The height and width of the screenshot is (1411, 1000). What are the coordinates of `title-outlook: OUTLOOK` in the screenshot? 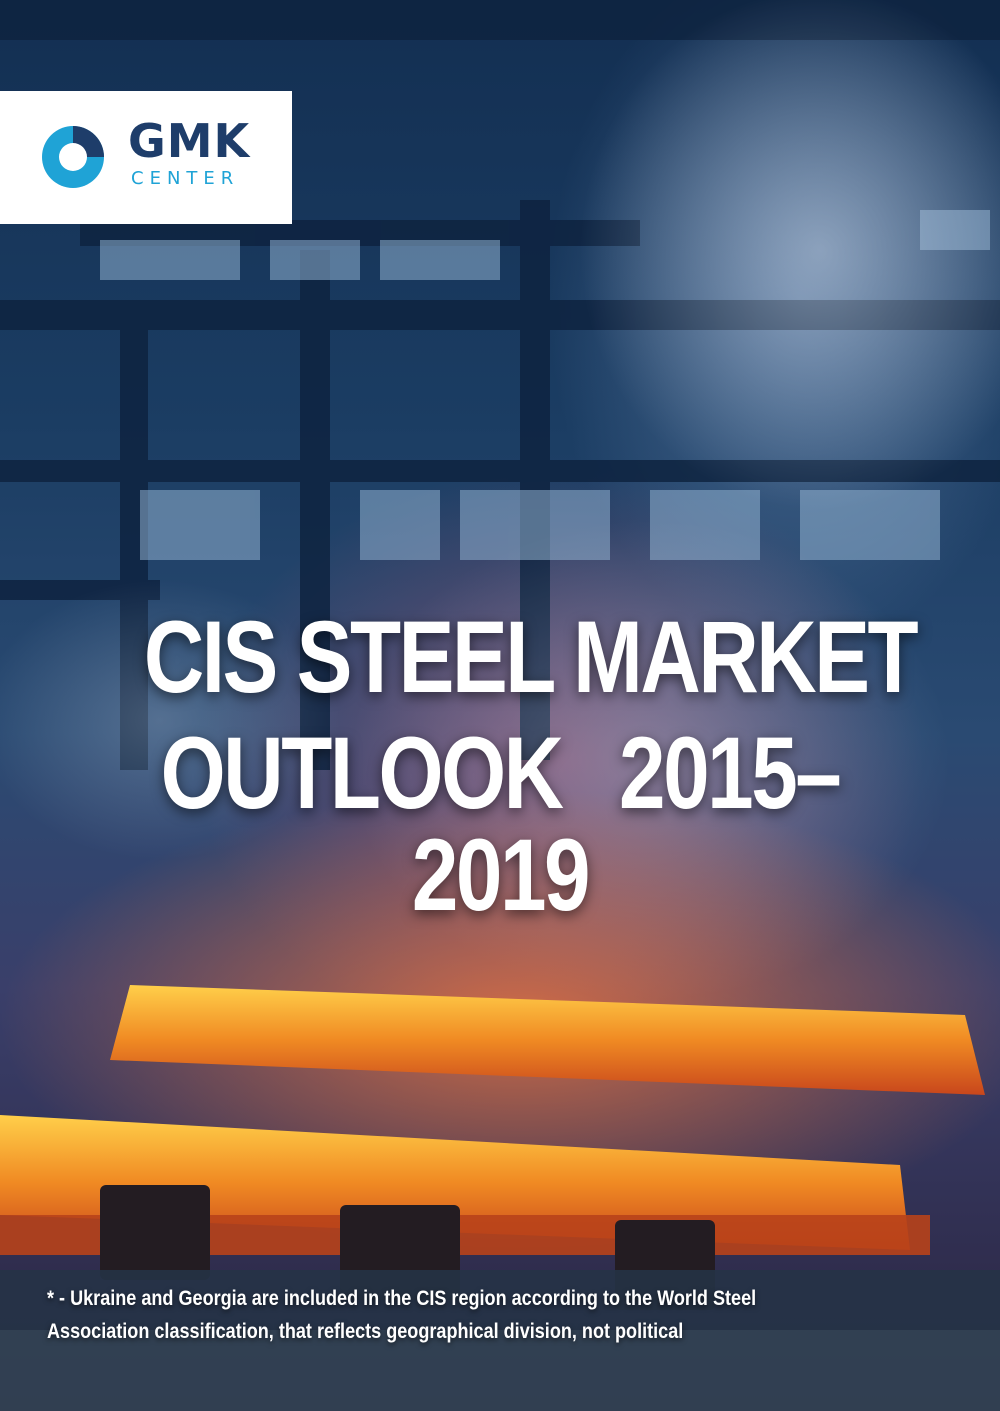 It's located at (362, 773).